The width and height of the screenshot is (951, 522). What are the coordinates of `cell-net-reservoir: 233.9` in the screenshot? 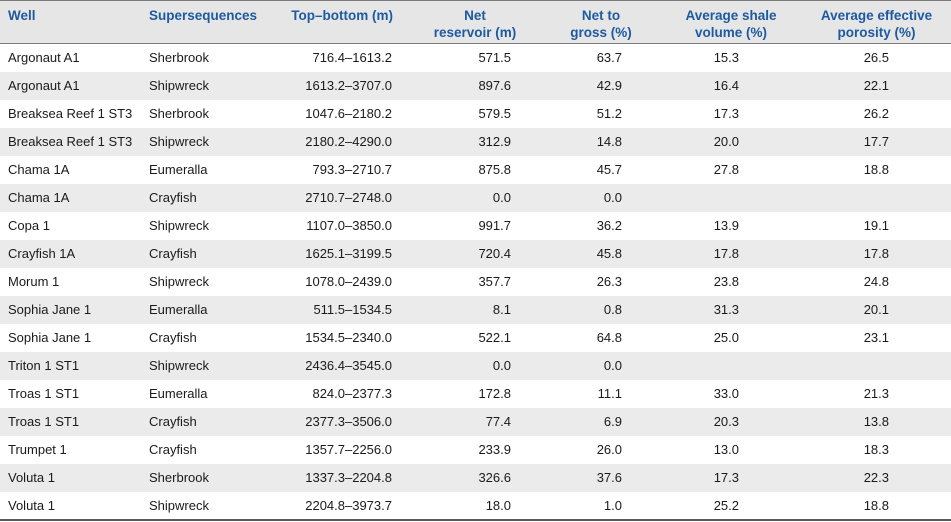 It's located at (494, 449).